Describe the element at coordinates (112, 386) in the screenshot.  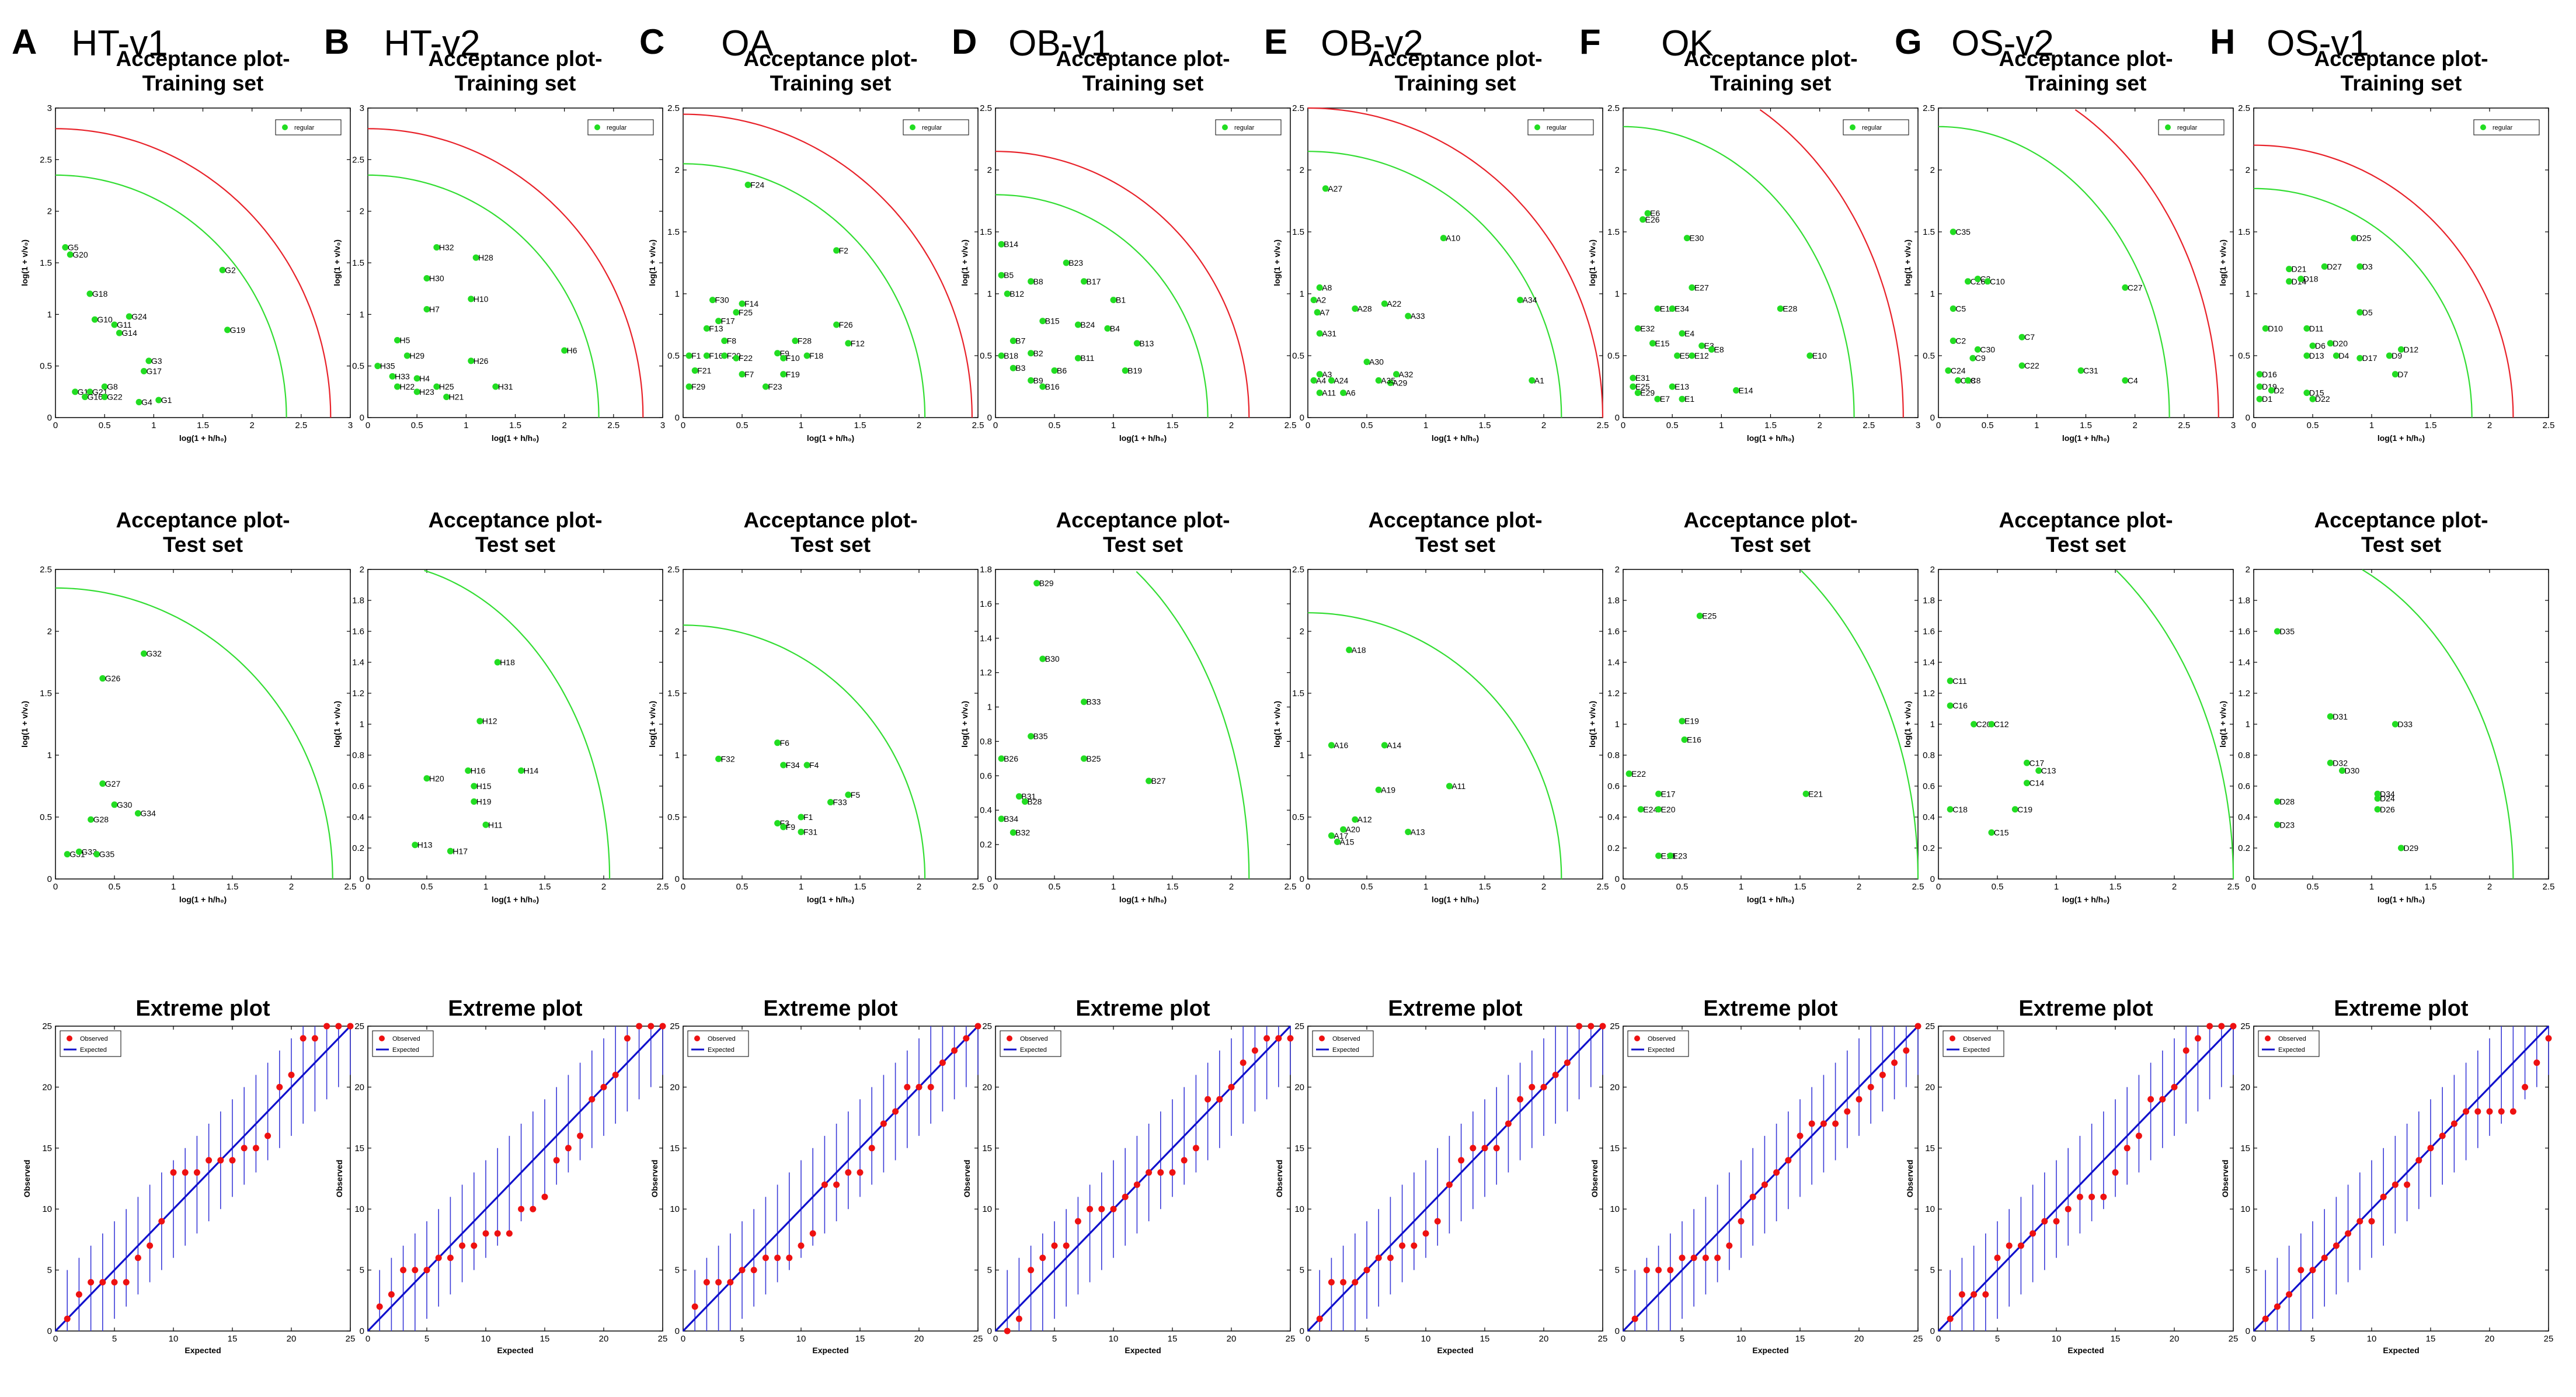
I see `training-point-label: G8` at that location.